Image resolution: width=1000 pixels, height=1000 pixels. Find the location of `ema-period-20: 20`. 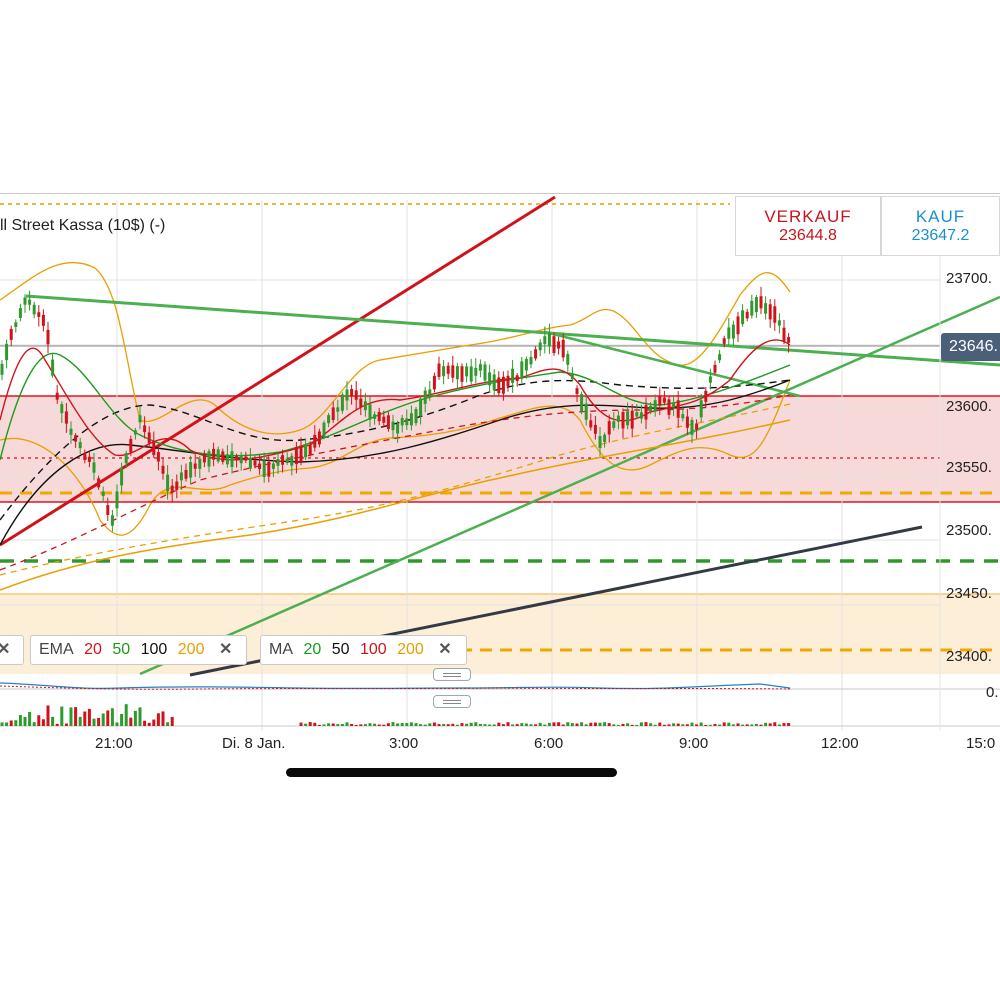

ema-period-20: 20 is located at coordinates (93, 649).